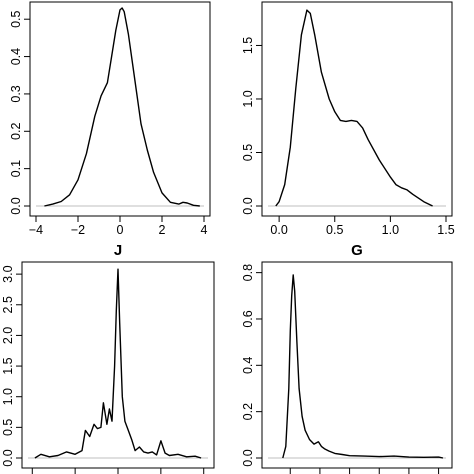  I want to click on panel-title: J, so click(118, 250).